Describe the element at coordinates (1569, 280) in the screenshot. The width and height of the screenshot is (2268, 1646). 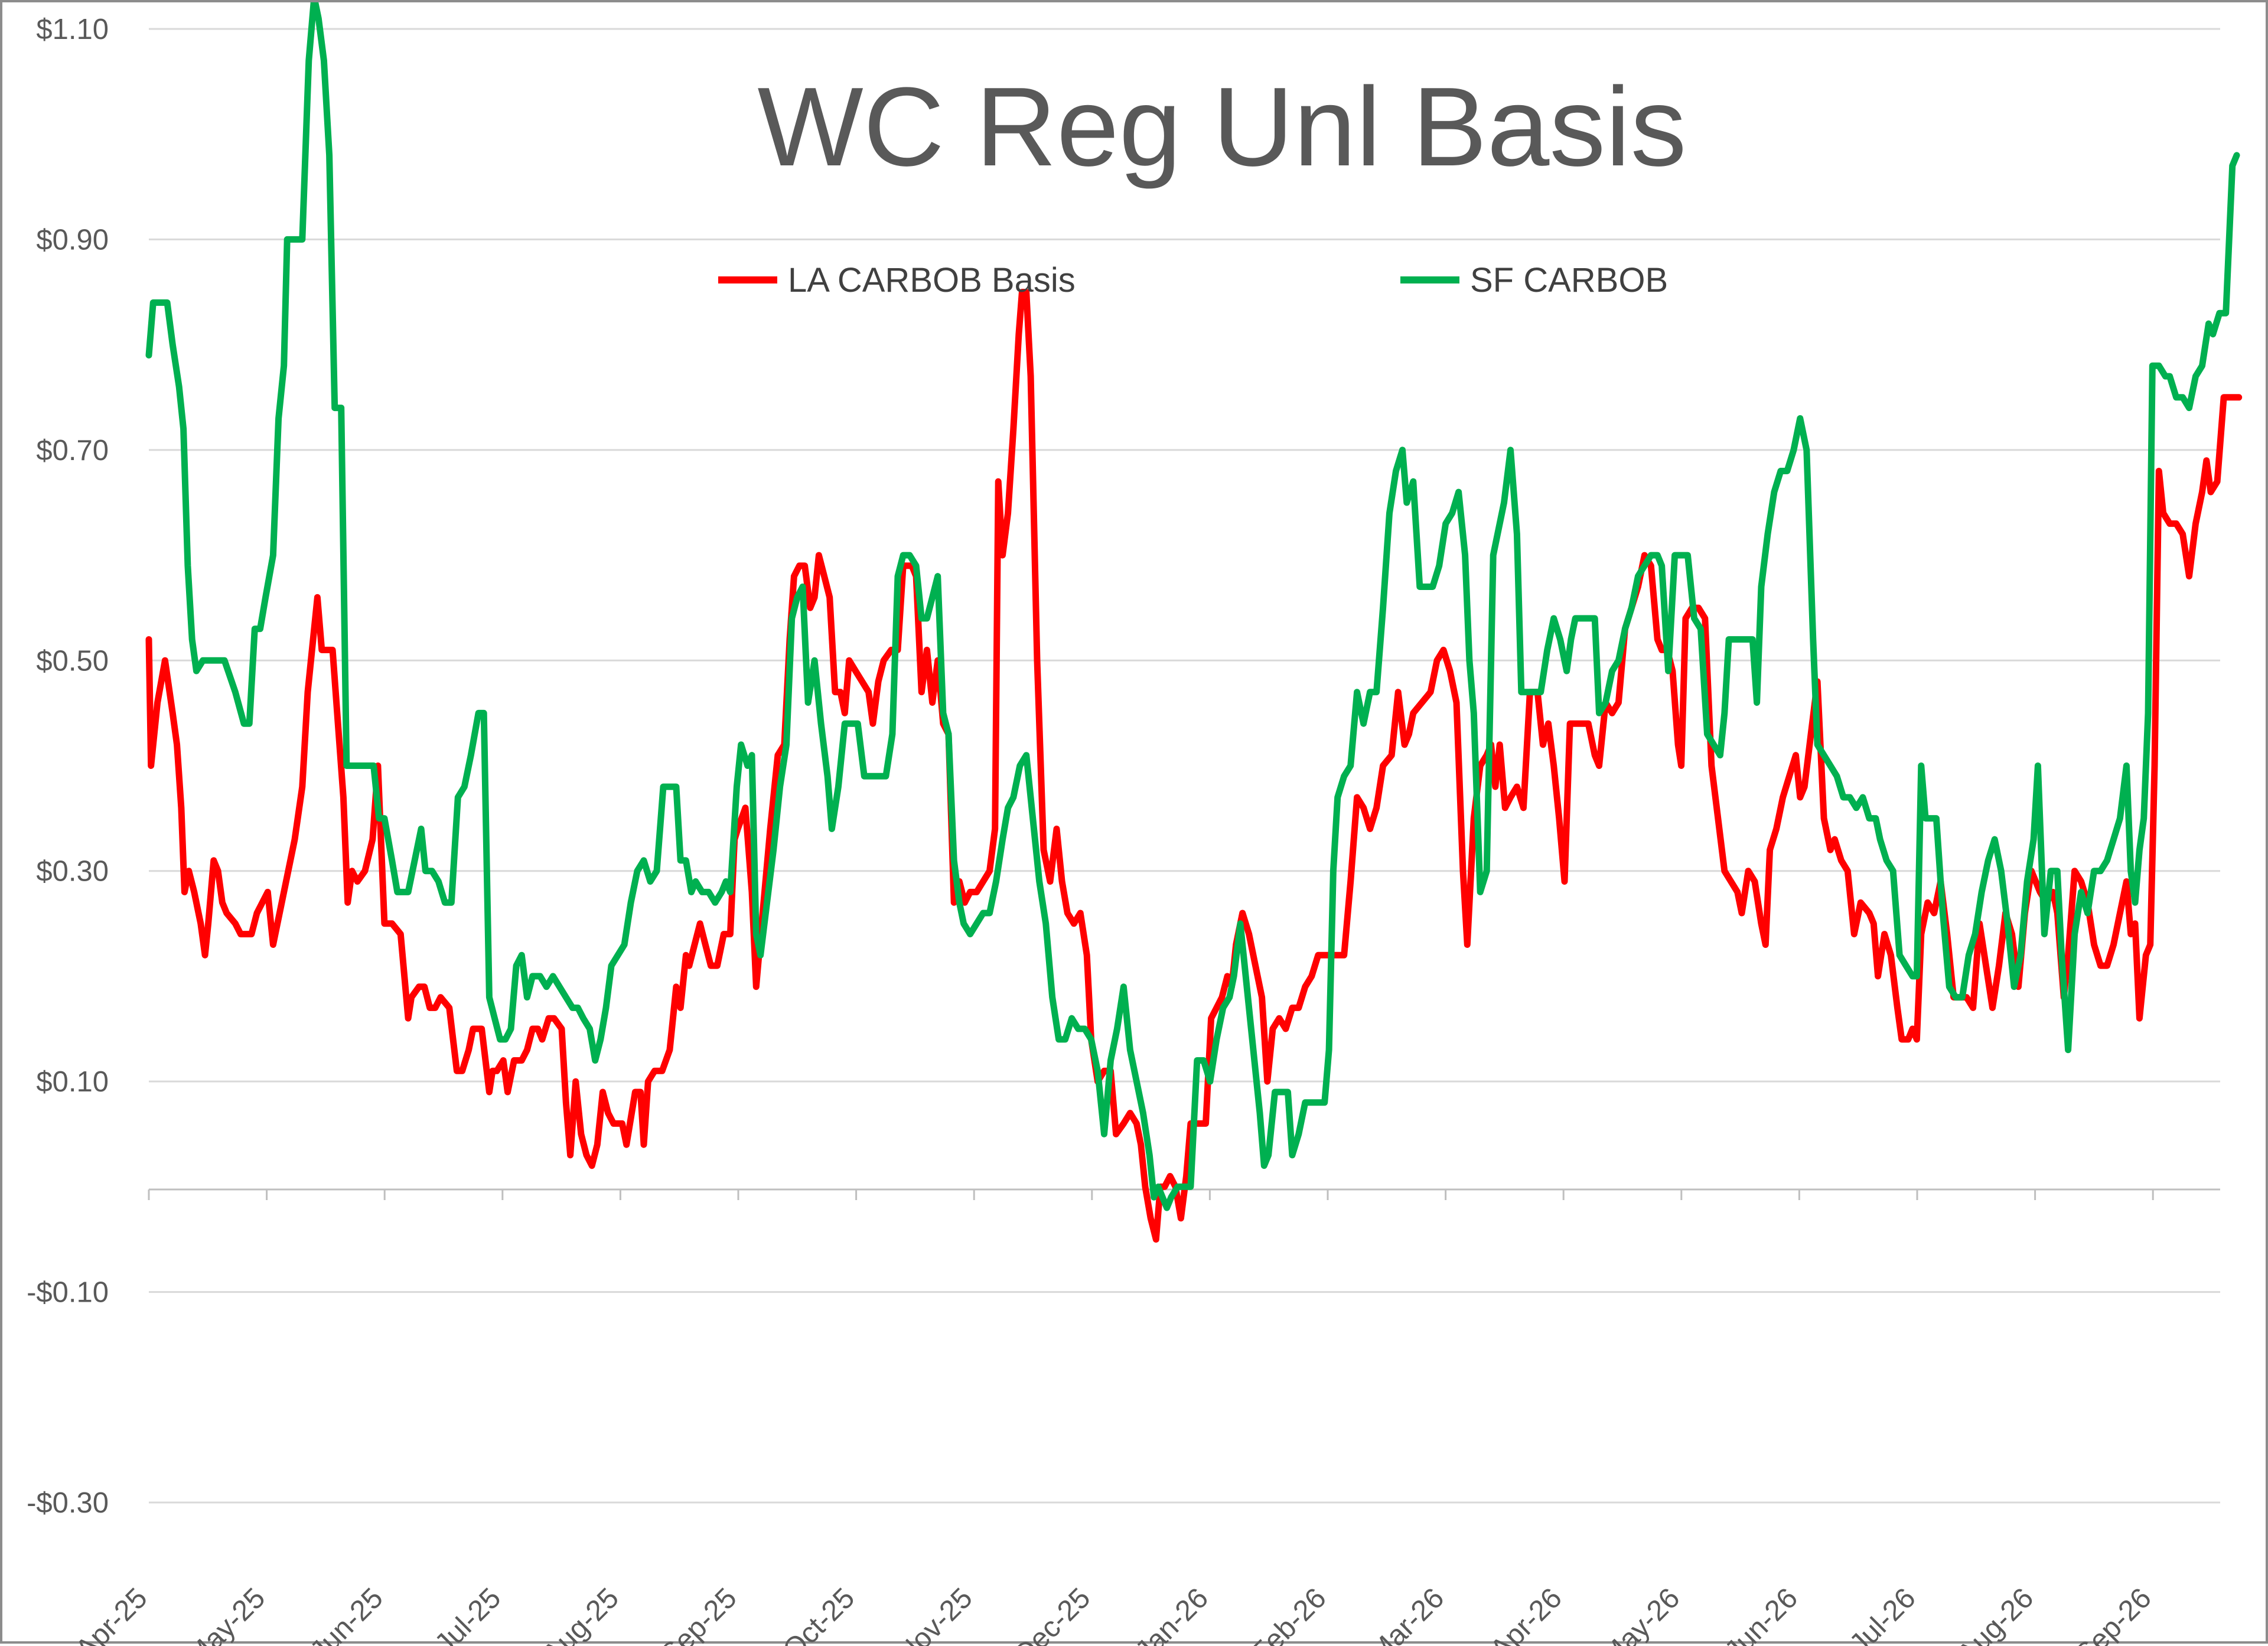
I see `legend-label-sf-carbob: SF CARBOB` at that location.